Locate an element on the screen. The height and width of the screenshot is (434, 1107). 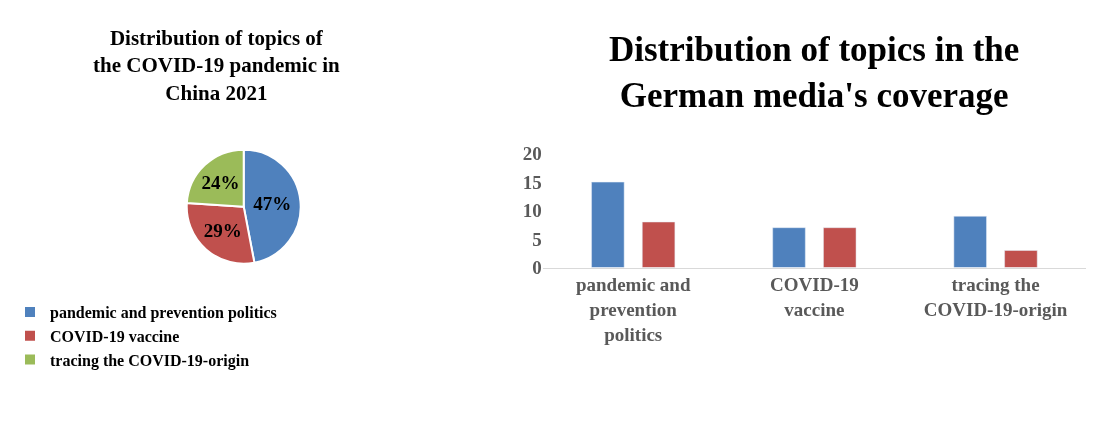
x-tick-label: pandemic and prevention politics is located at coordinates (633, 309).